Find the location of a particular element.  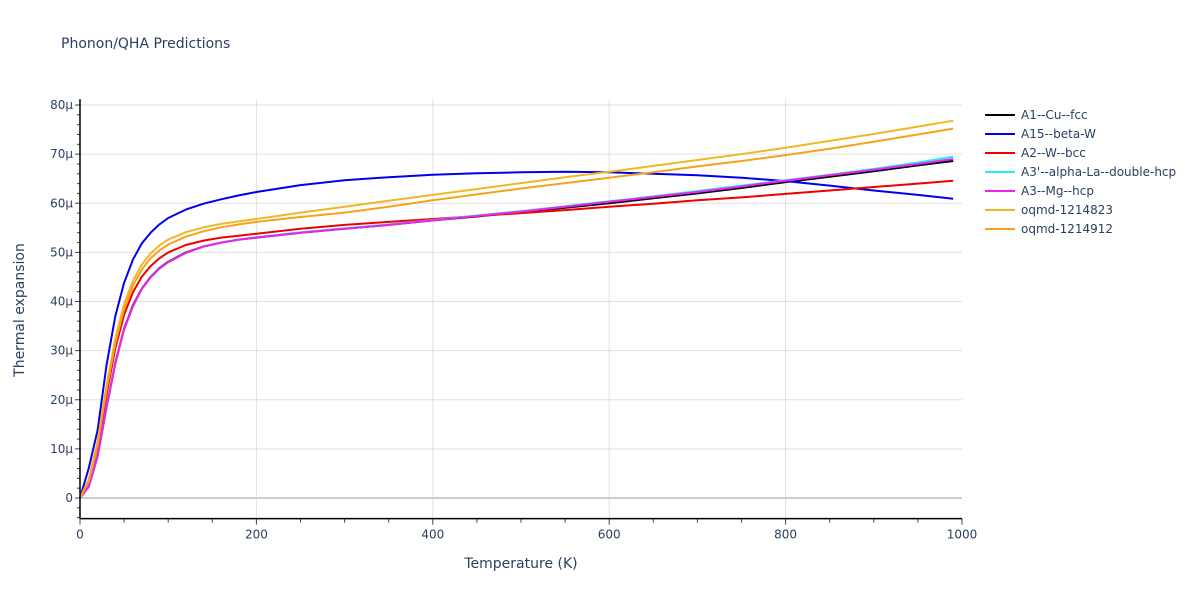

y-tick-label: 70μ is located at coordinates (61, 154).